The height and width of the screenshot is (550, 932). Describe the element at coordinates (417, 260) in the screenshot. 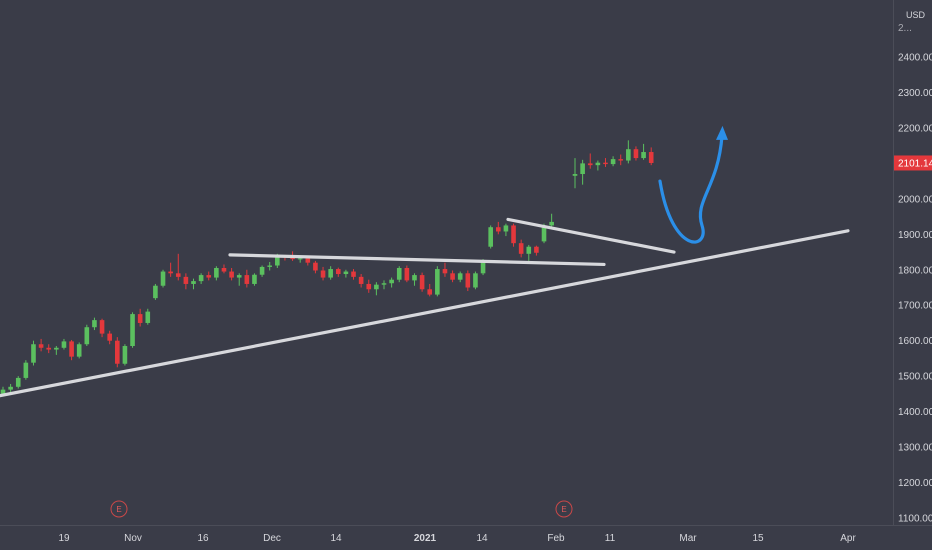

I see `resistance-trendline` at that location.